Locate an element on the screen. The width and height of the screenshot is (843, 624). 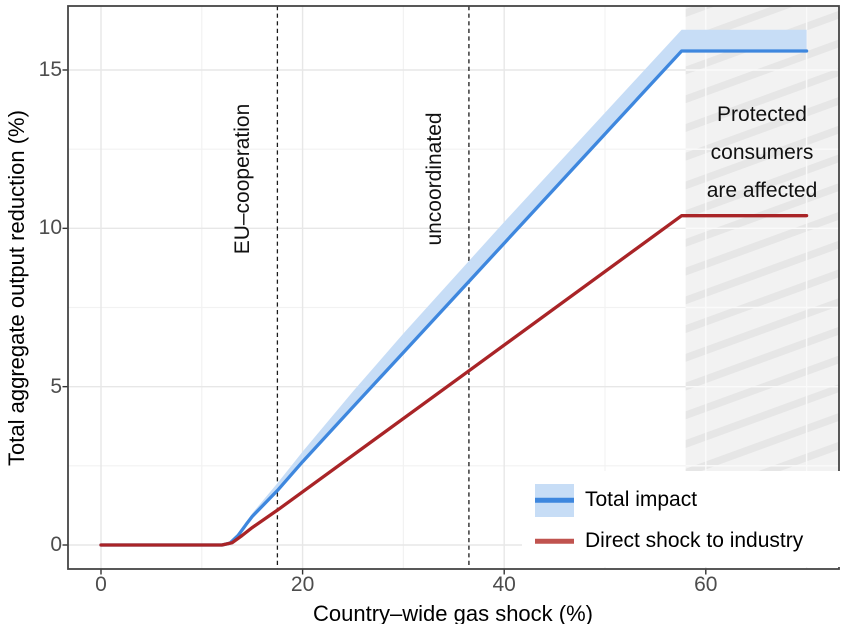
legend-item-total-impact: Total impact is located at coordinates (616, 500).